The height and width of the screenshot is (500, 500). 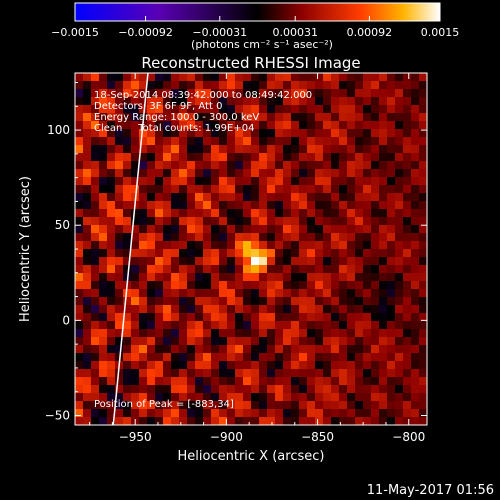 What do you see at coordinates (440, 32) in the screenshot?
I see `colorbar-tick-label: 0.0015` at bounding box center [440, 32].